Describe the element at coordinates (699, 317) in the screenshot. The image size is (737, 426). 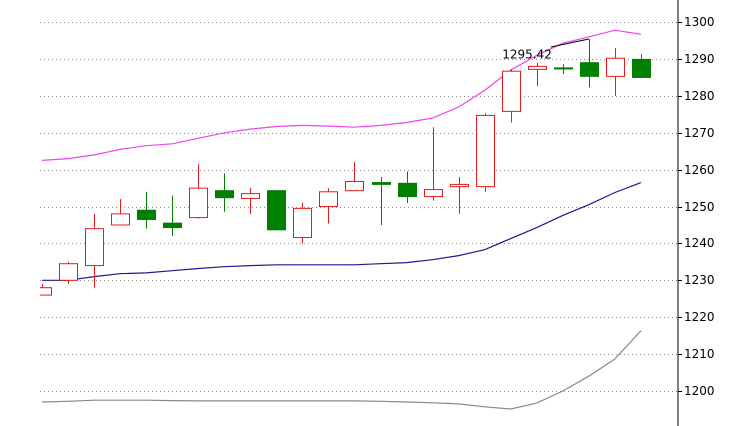
I see `y-tick-label: 1220` at that location.